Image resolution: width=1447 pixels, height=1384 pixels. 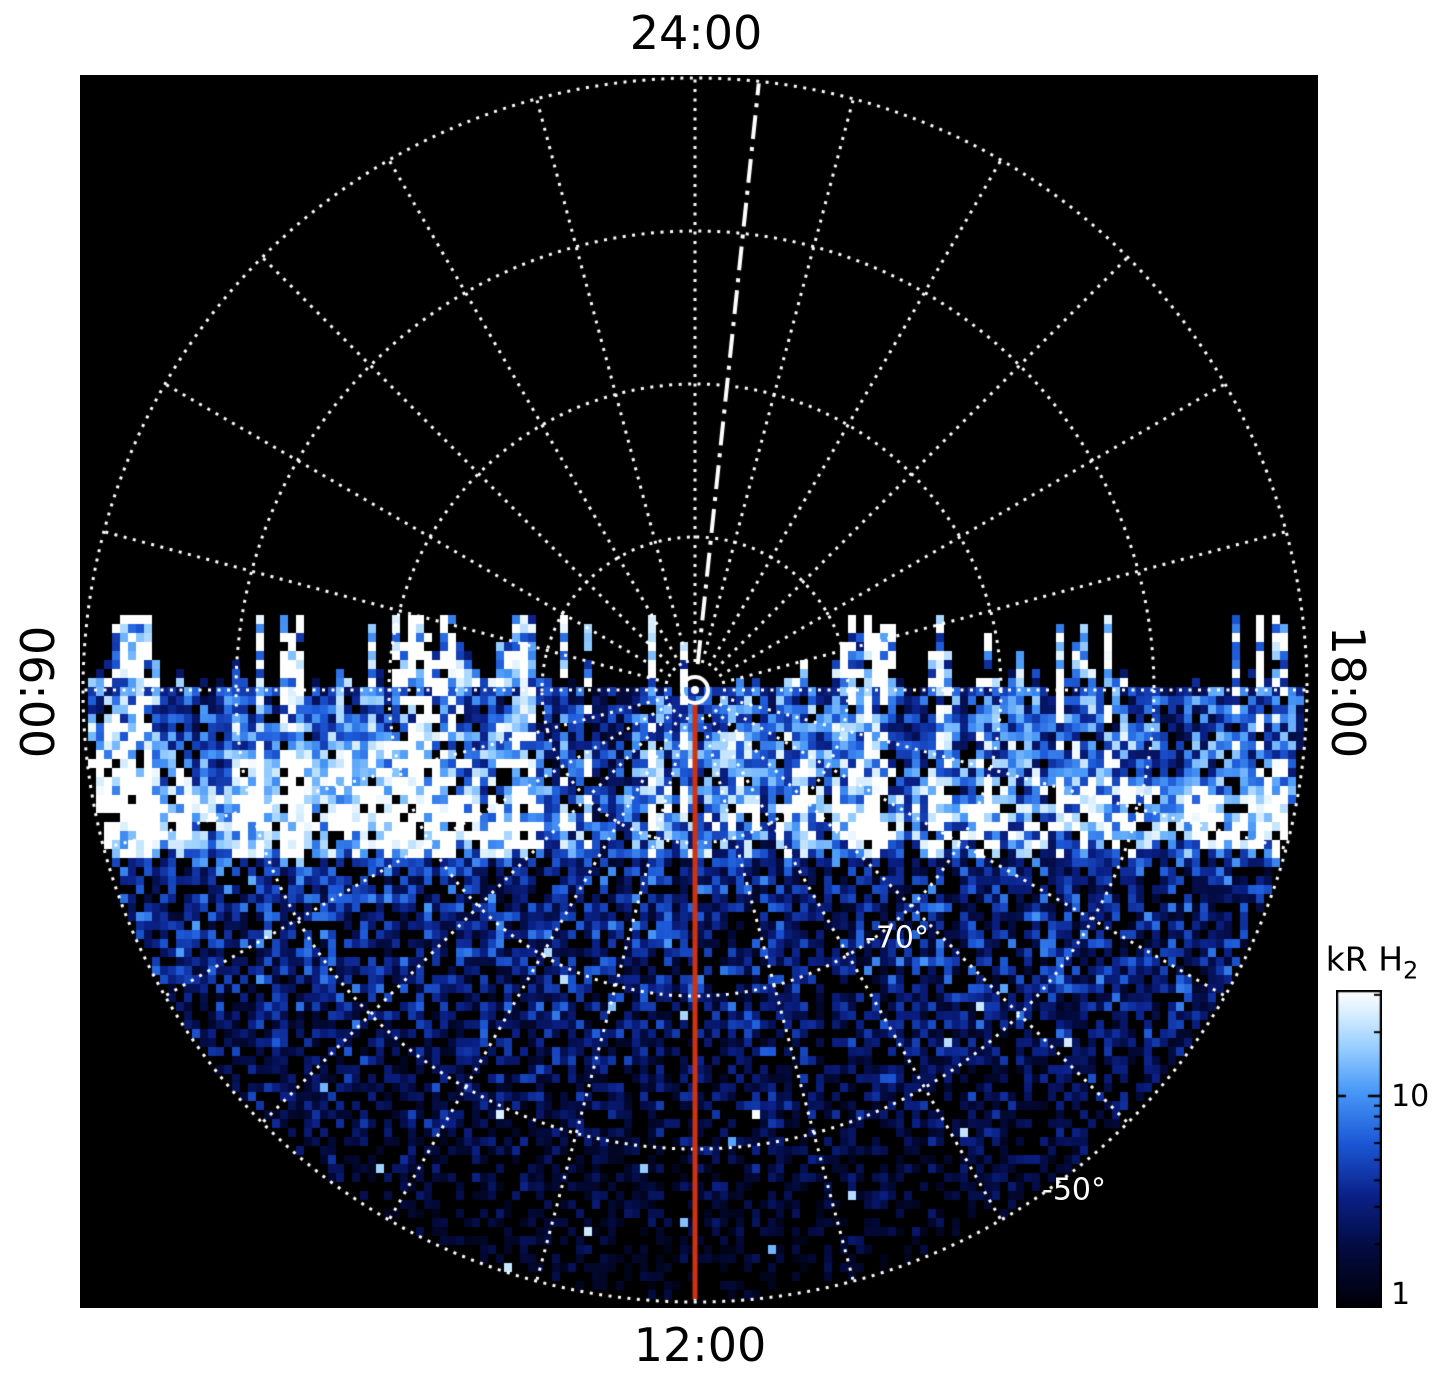 I want to click on time-label-2400: 24:00, so click(x=696, y=33).